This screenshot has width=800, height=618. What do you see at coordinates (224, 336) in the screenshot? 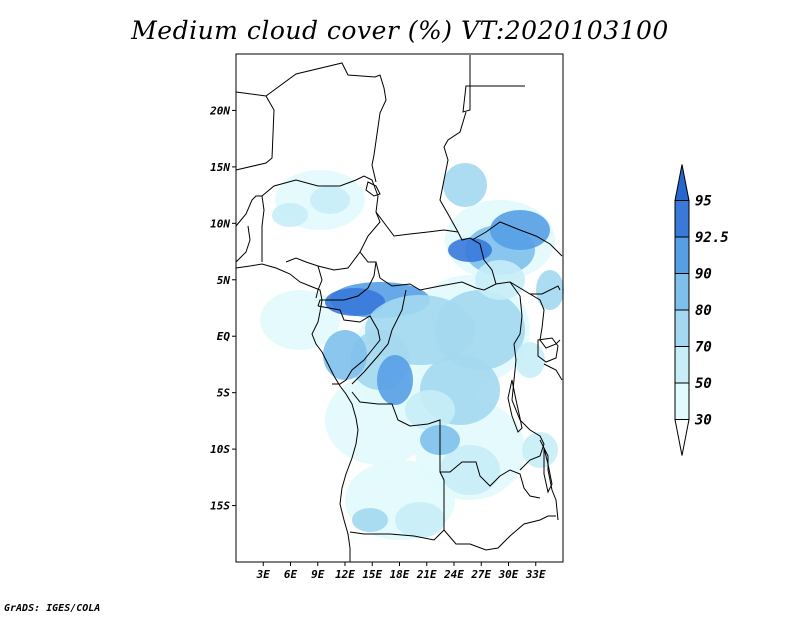
I see `lat-tick-label: EQ` at bounding box center [224, 336].